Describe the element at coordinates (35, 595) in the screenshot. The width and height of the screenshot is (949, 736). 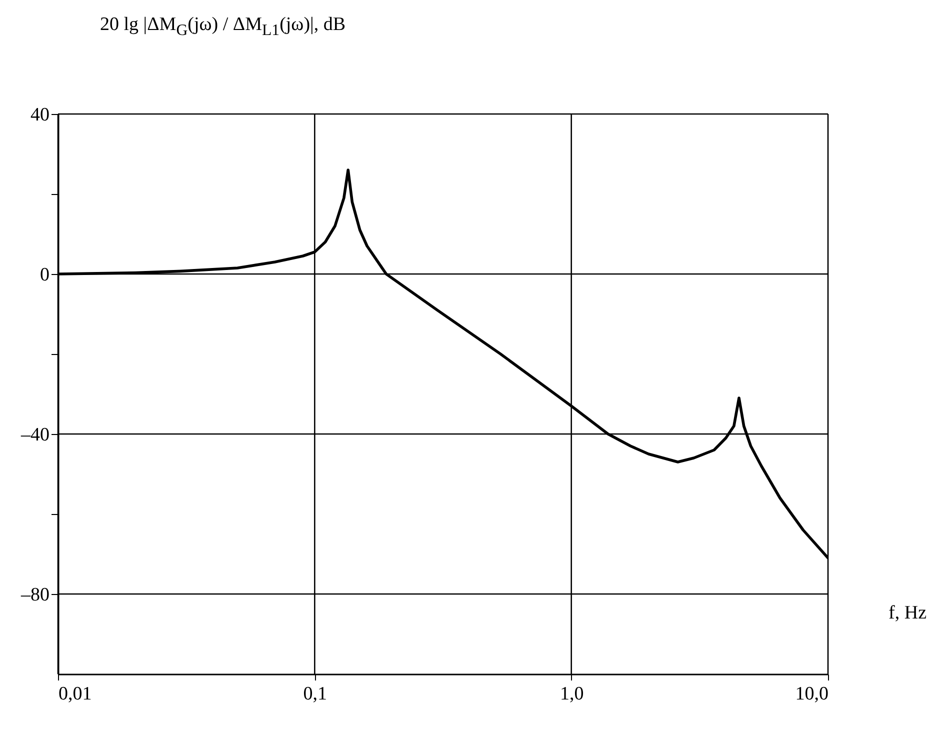
I see `y-tick-label: –80` at that location.